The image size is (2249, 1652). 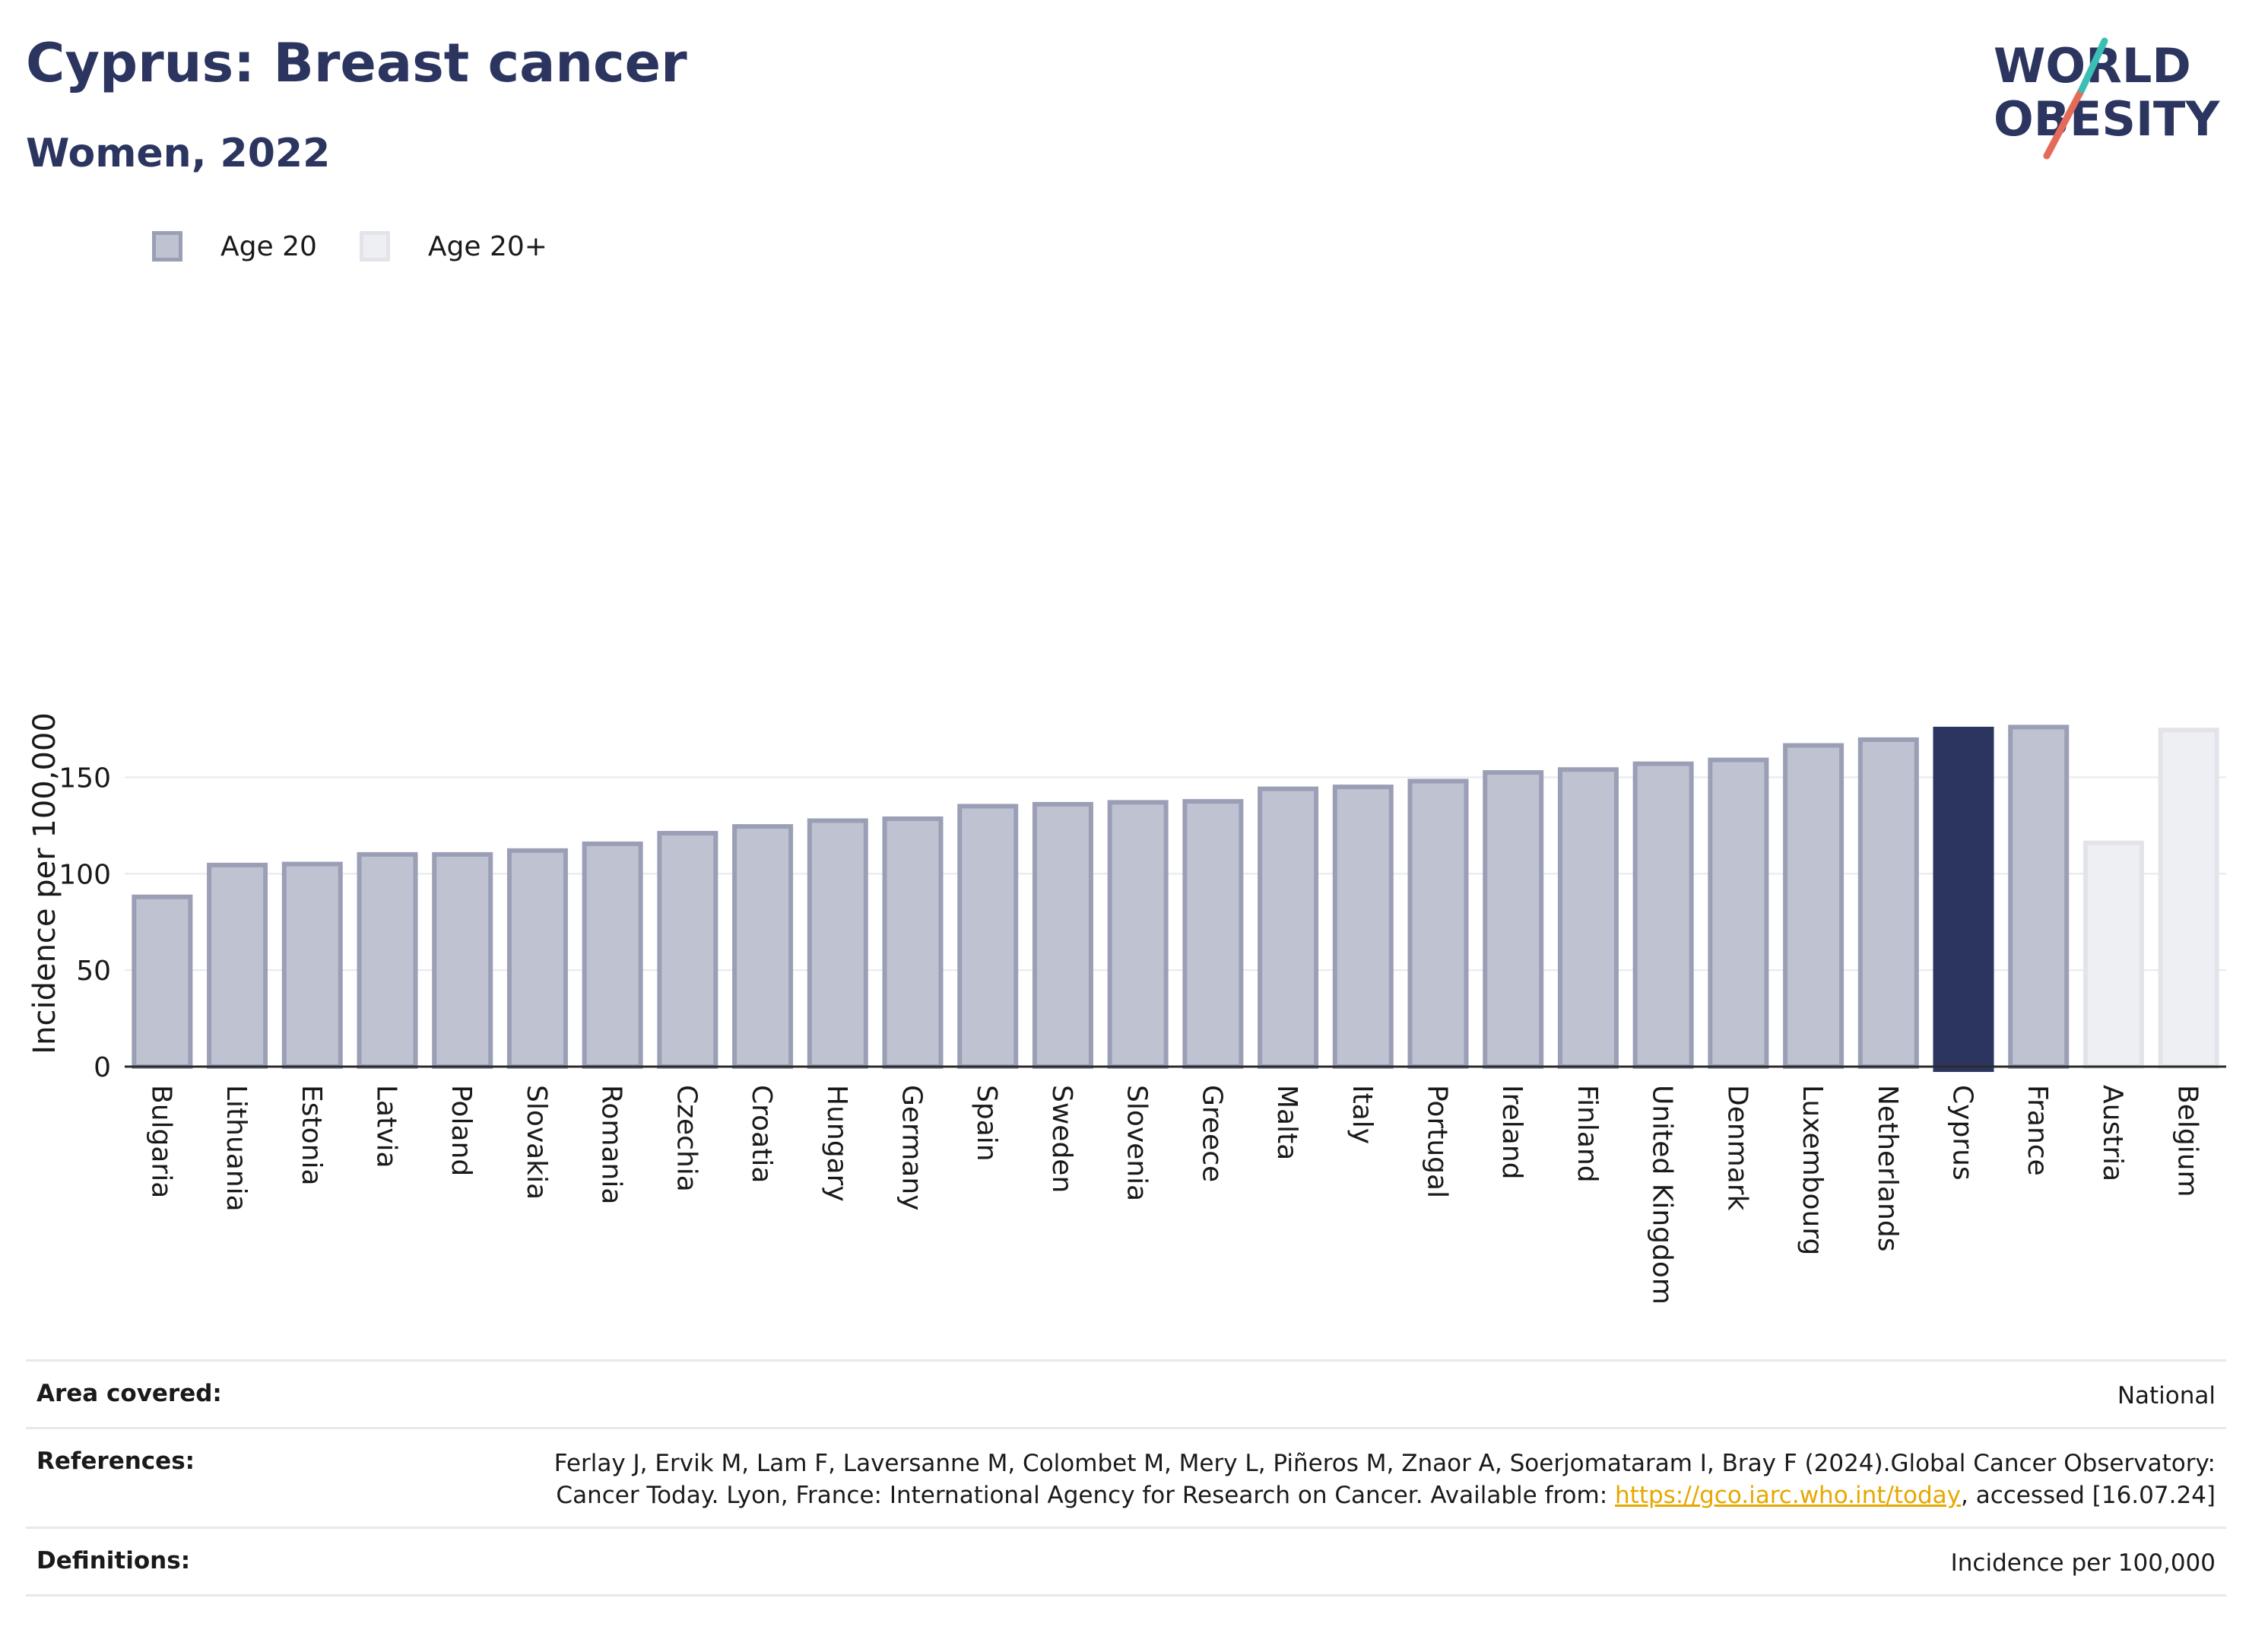 I want to click on bar-slovenia, so click(x=1138, y=934).